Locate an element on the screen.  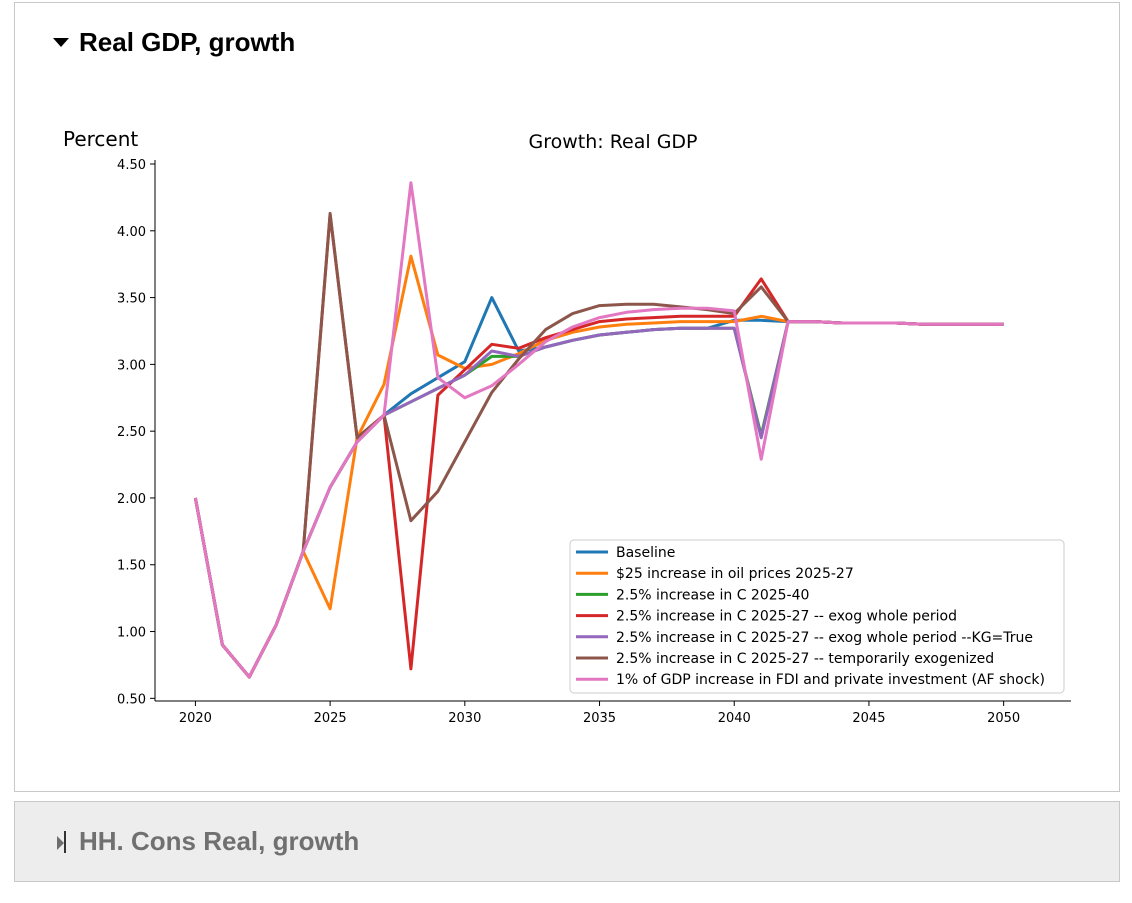
y-tick-label: 2.00 is located at coordinates (131, 499).